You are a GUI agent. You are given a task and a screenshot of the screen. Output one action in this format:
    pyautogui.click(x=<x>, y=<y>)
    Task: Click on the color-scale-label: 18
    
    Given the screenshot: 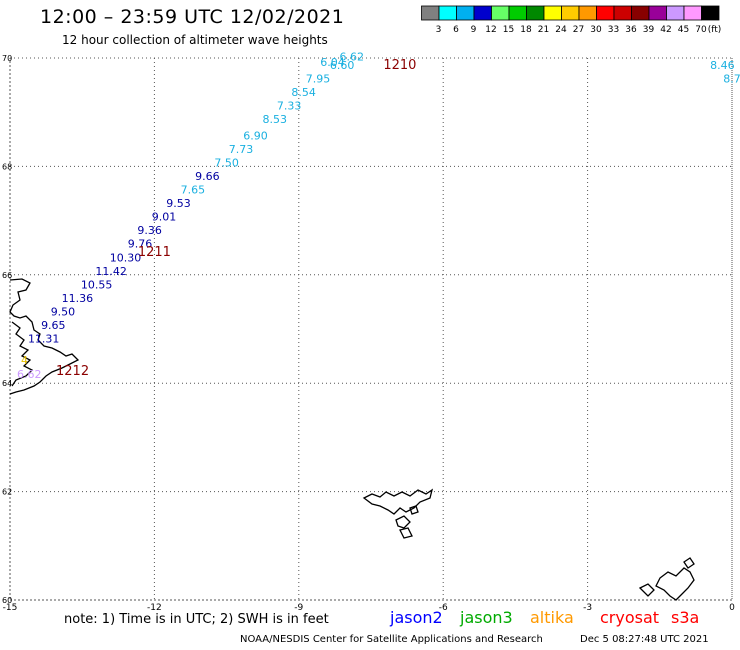 What is the action you would take?
    pyautogui.click(x=526, y=30)
    